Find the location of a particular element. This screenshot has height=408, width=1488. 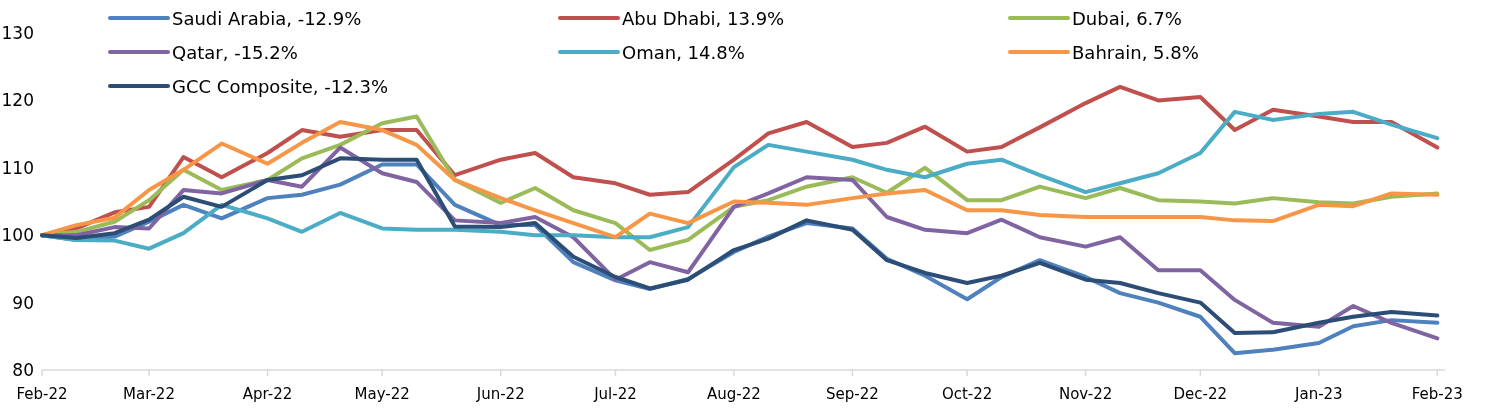

x-tick-label: Nov-22 is located at coordinates (1085, 394).